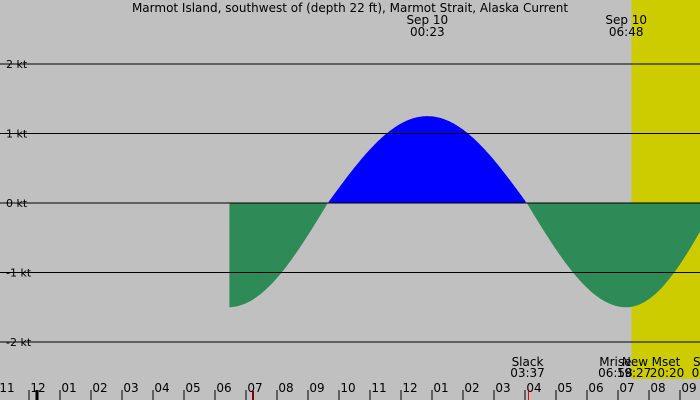 This screenshot has width=700, height=400. What do you see at coordinates (626, 32) in the screenshot?
I see `top-time-label: 06:48` at bounding box center [626, 32].